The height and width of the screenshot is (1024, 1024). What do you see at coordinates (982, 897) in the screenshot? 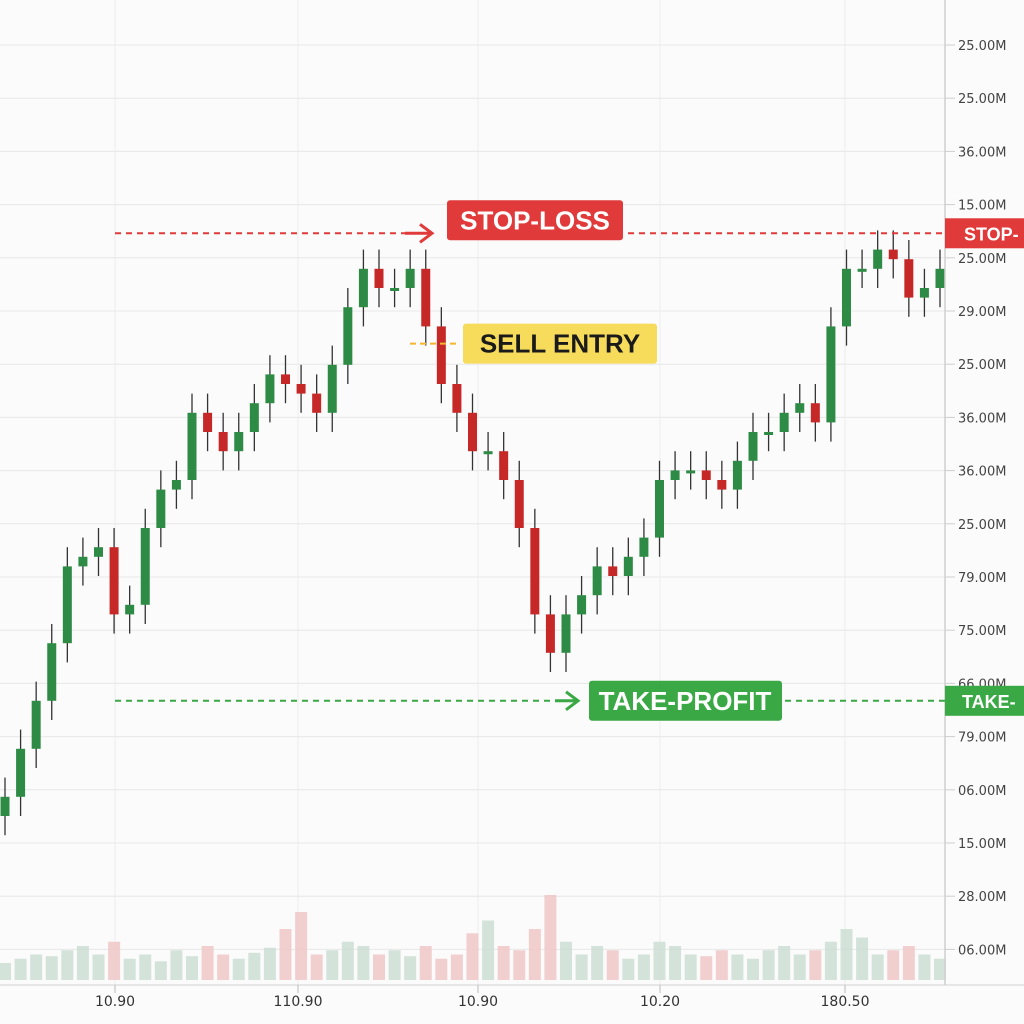
I see `y-tick-label: 28.00M` at bounding box center [982, 897].